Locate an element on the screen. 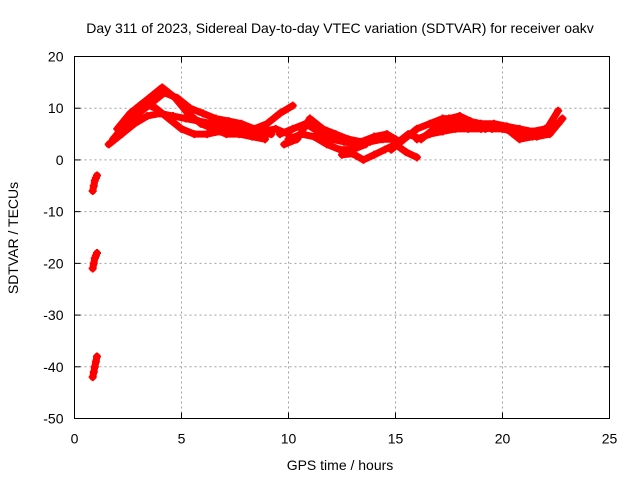 This screenshot has height=480, width=640. series-early-a is located at coordinates (94, 183).